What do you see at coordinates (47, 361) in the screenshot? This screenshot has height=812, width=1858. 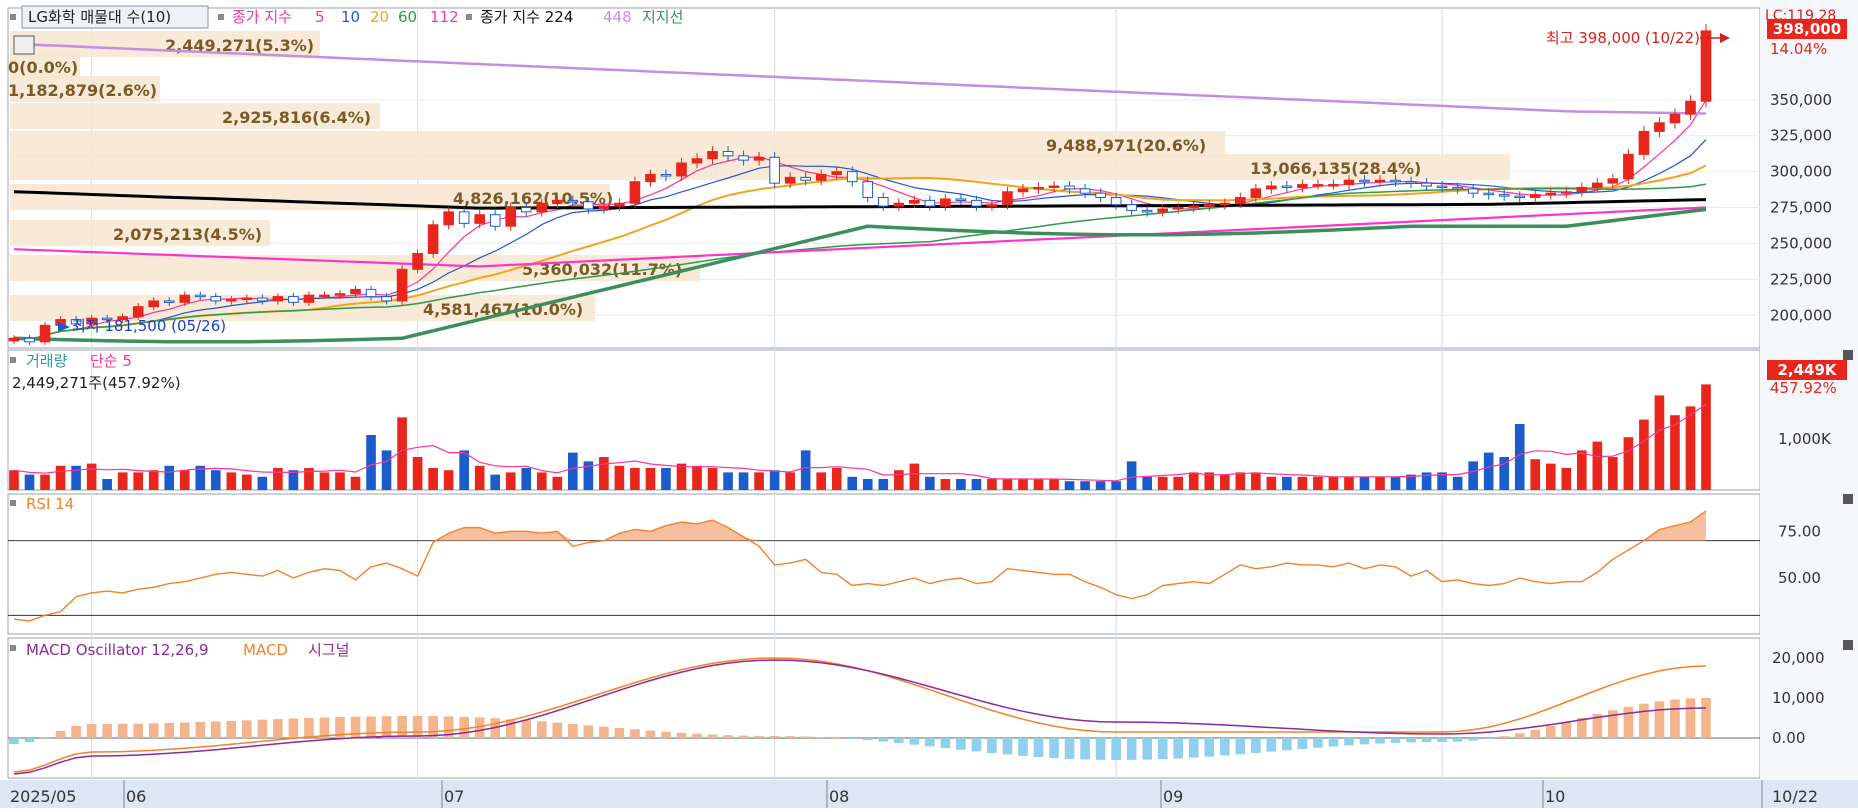 I see `volume-title: 거래량` at bounding box center [47, 361].